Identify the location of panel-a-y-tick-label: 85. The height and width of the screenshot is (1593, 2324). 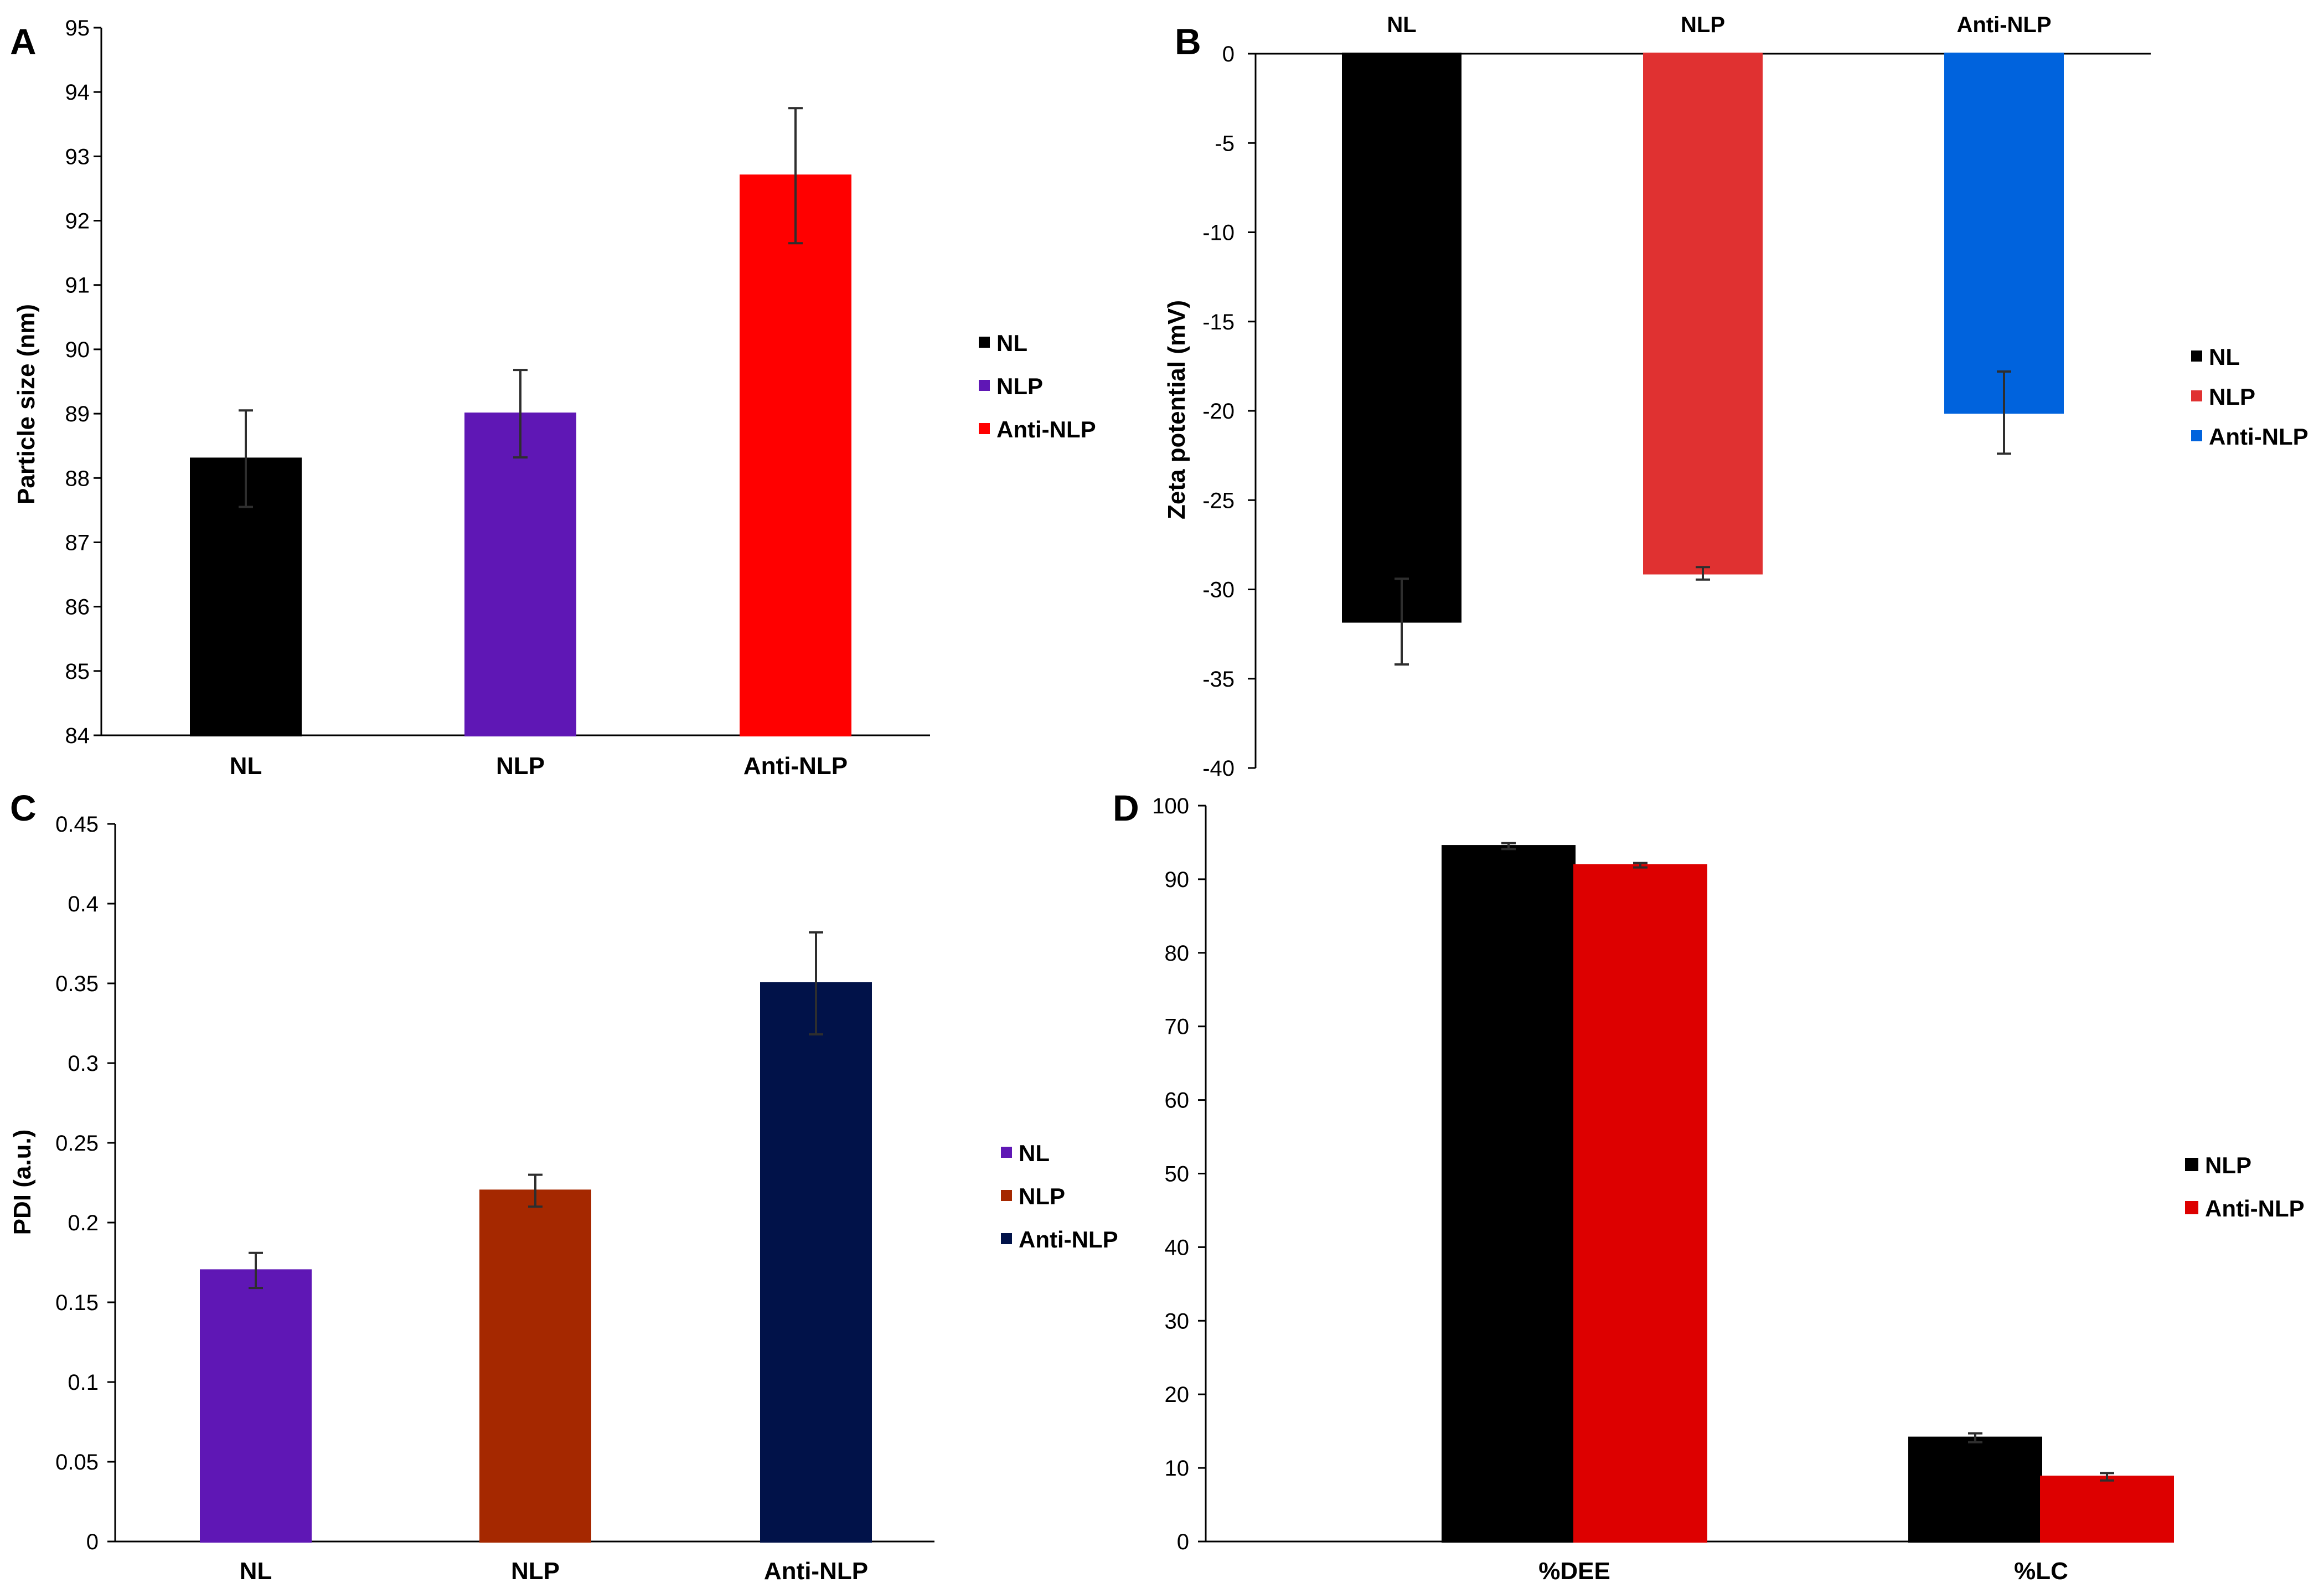
(77, 671).